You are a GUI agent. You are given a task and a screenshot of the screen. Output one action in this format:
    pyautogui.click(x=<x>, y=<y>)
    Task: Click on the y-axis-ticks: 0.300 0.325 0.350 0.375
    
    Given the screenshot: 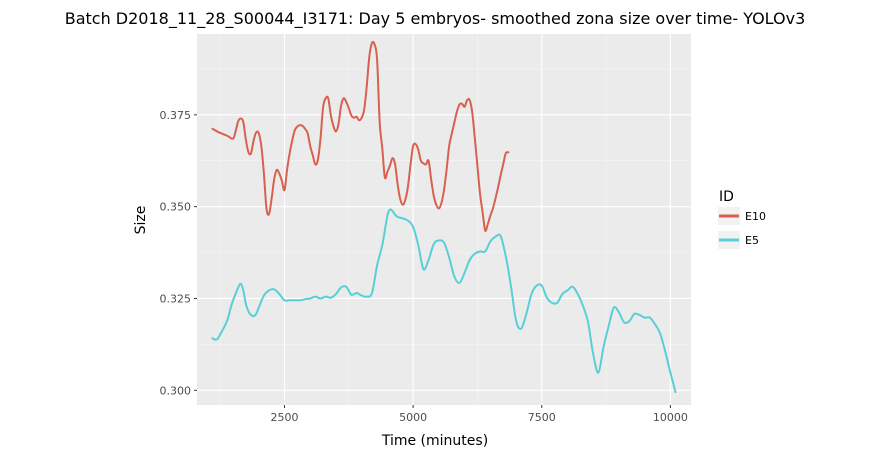 What is the action you would take?
    pyautogui.click(x=178, y=253)
    